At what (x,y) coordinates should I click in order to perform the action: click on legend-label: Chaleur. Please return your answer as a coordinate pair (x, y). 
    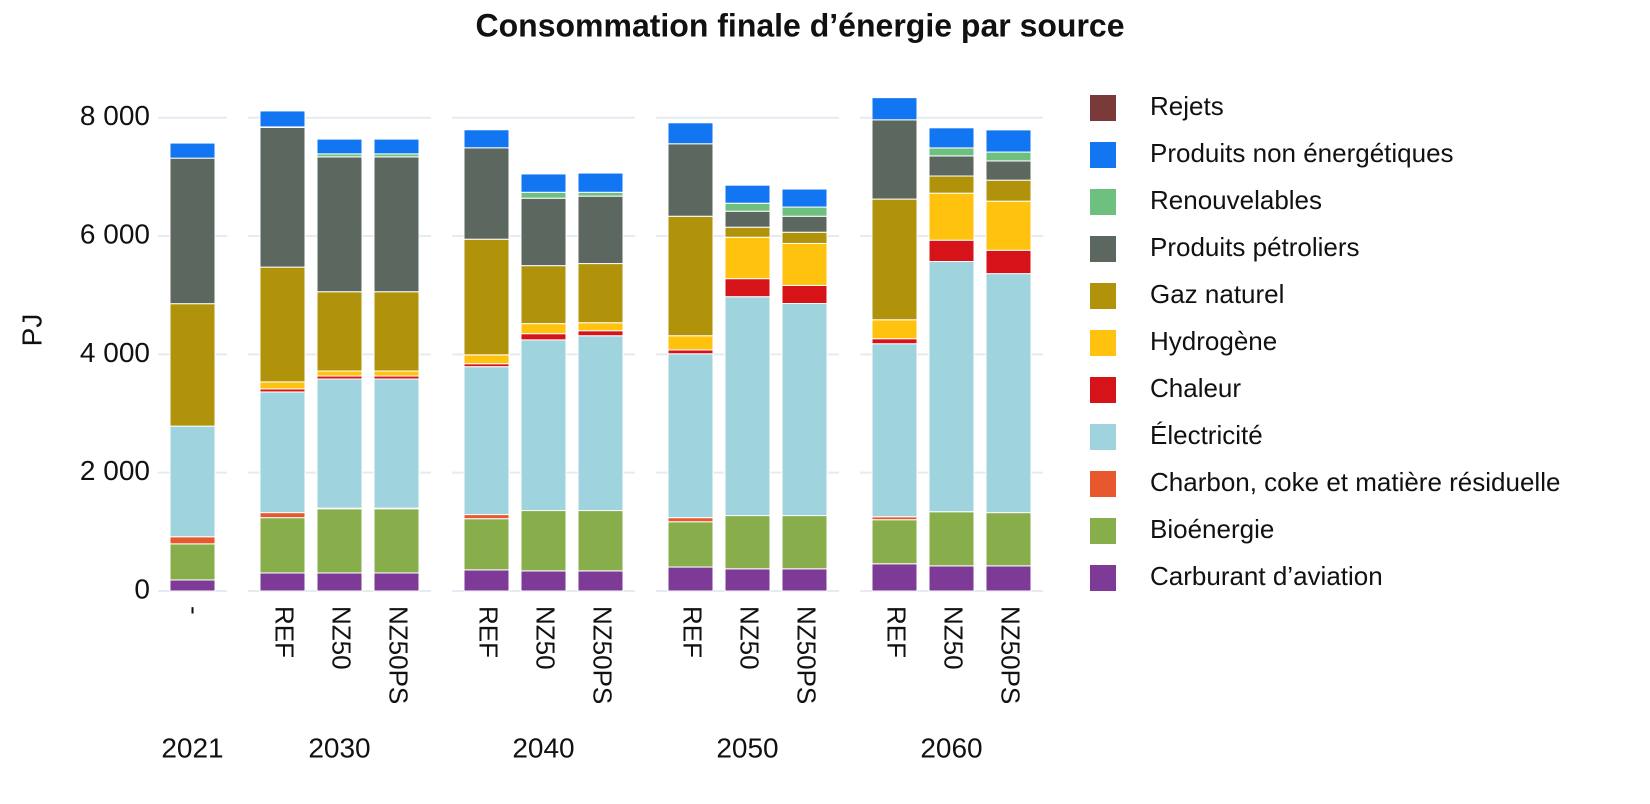
    Looking at the image, I should click on (1195, 388).